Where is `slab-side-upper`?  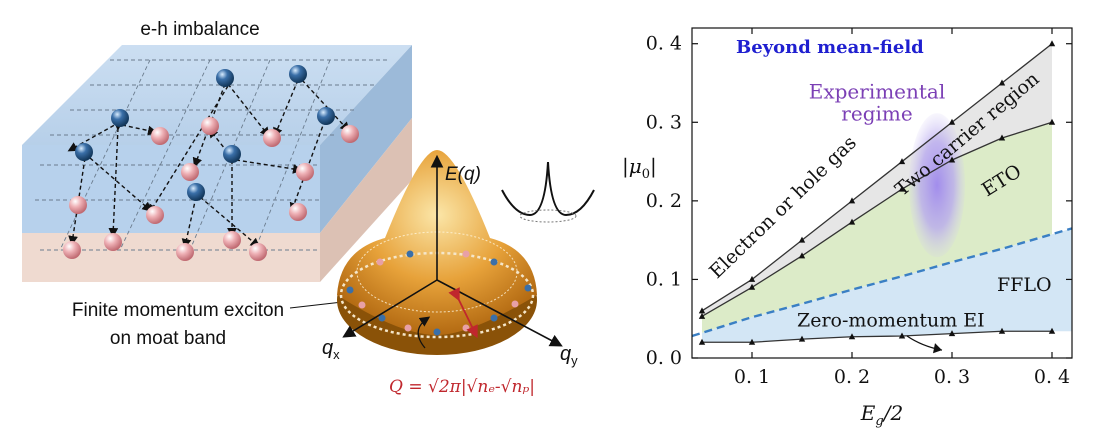
slab-side-upper is located at coordinates (366, 139).